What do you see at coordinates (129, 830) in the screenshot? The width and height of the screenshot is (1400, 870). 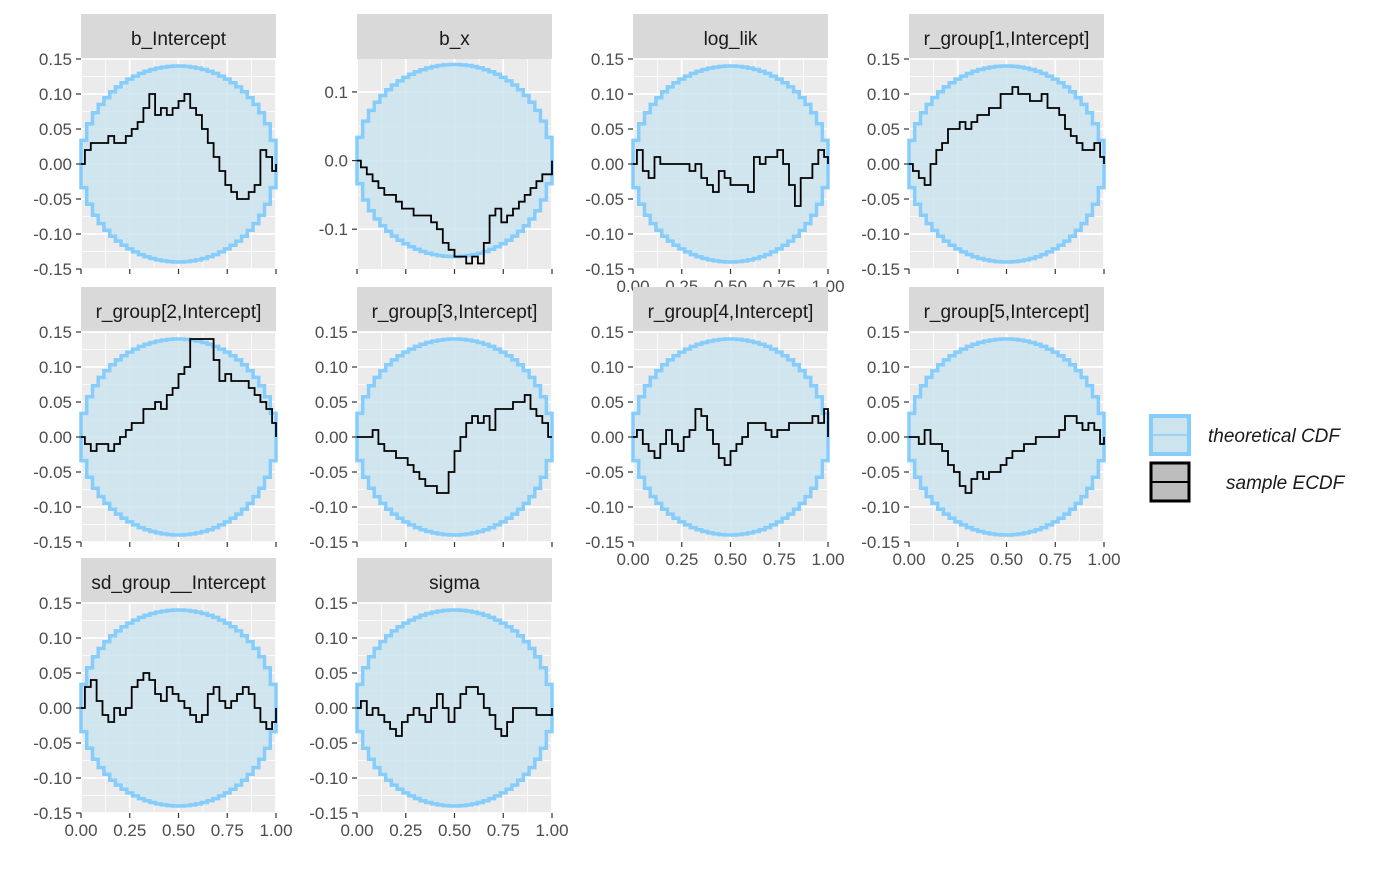 I see `panel-sd-group-intercept-x-tick-label-1: 0.25` at bounding box center [129, 830].